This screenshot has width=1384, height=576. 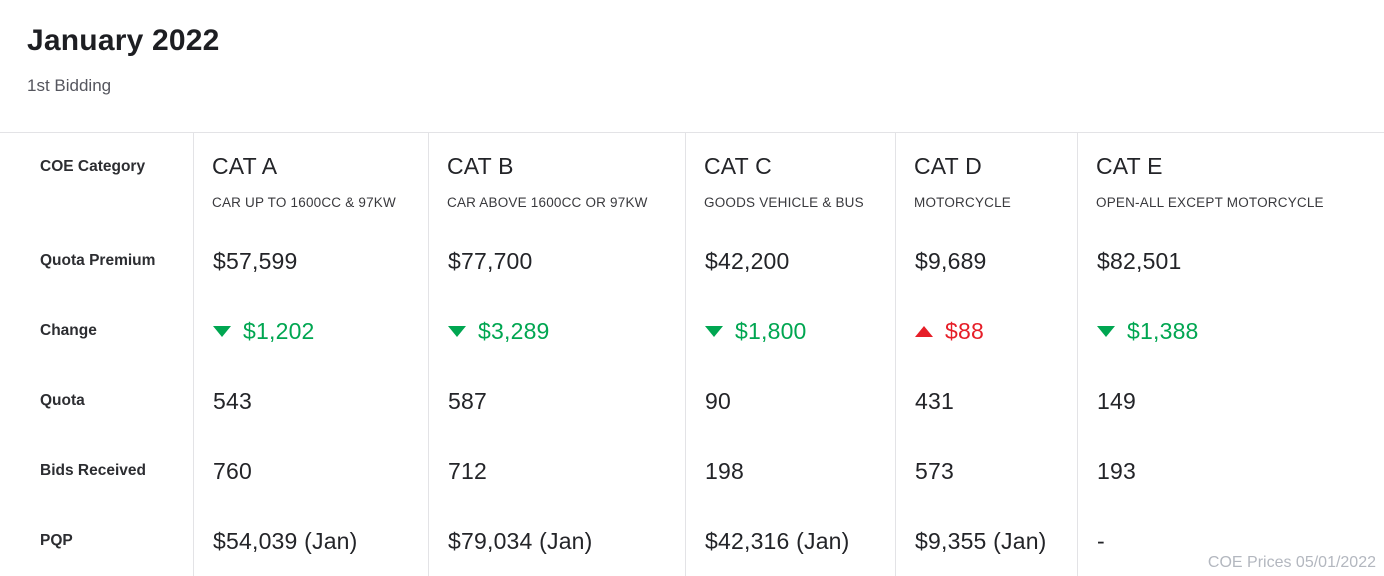 What do you see at coordinates (310, 261) in the screenshot?
I see `quota-premium-cat-a: $57,599` at bounding box center [310, 261].